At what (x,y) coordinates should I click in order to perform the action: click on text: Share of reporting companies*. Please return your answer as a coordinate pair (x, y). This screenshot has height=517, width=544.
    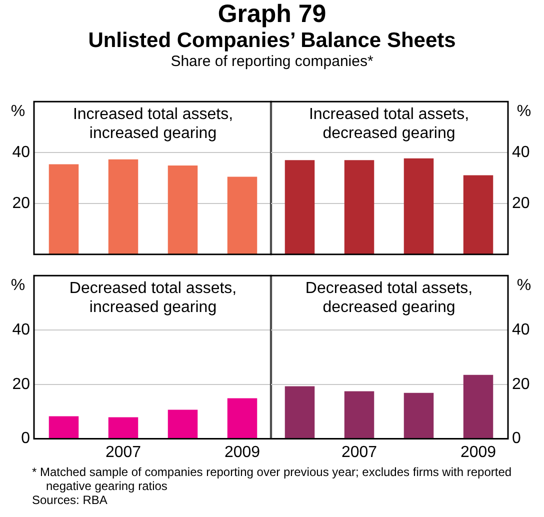
    Looking at the image, I should click on (272, 61).